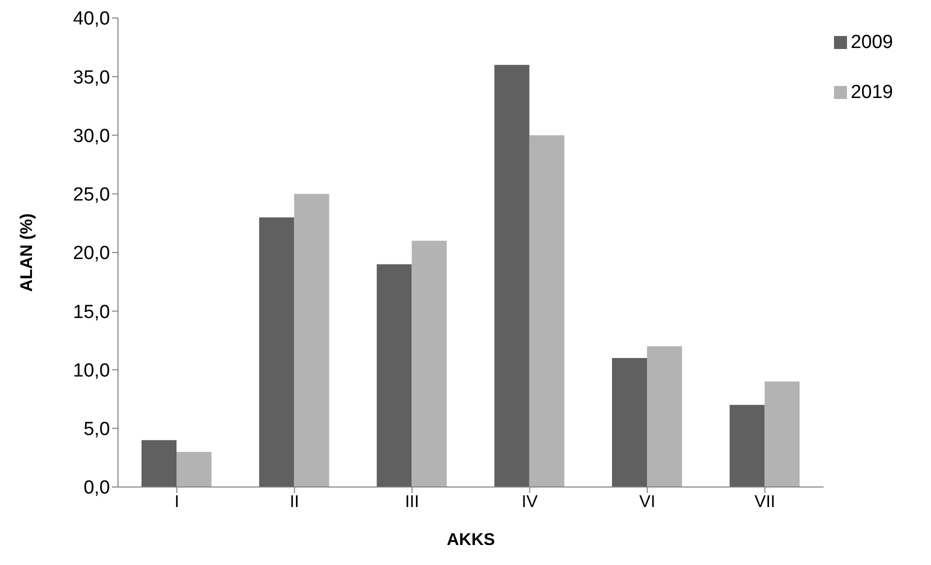 The width and height of the screenshot is (931, 565). What do you see at coordinates (470, 539) in the screenshot?
I see `x-axis-title: AKKS` at bounding box center [470, 539].